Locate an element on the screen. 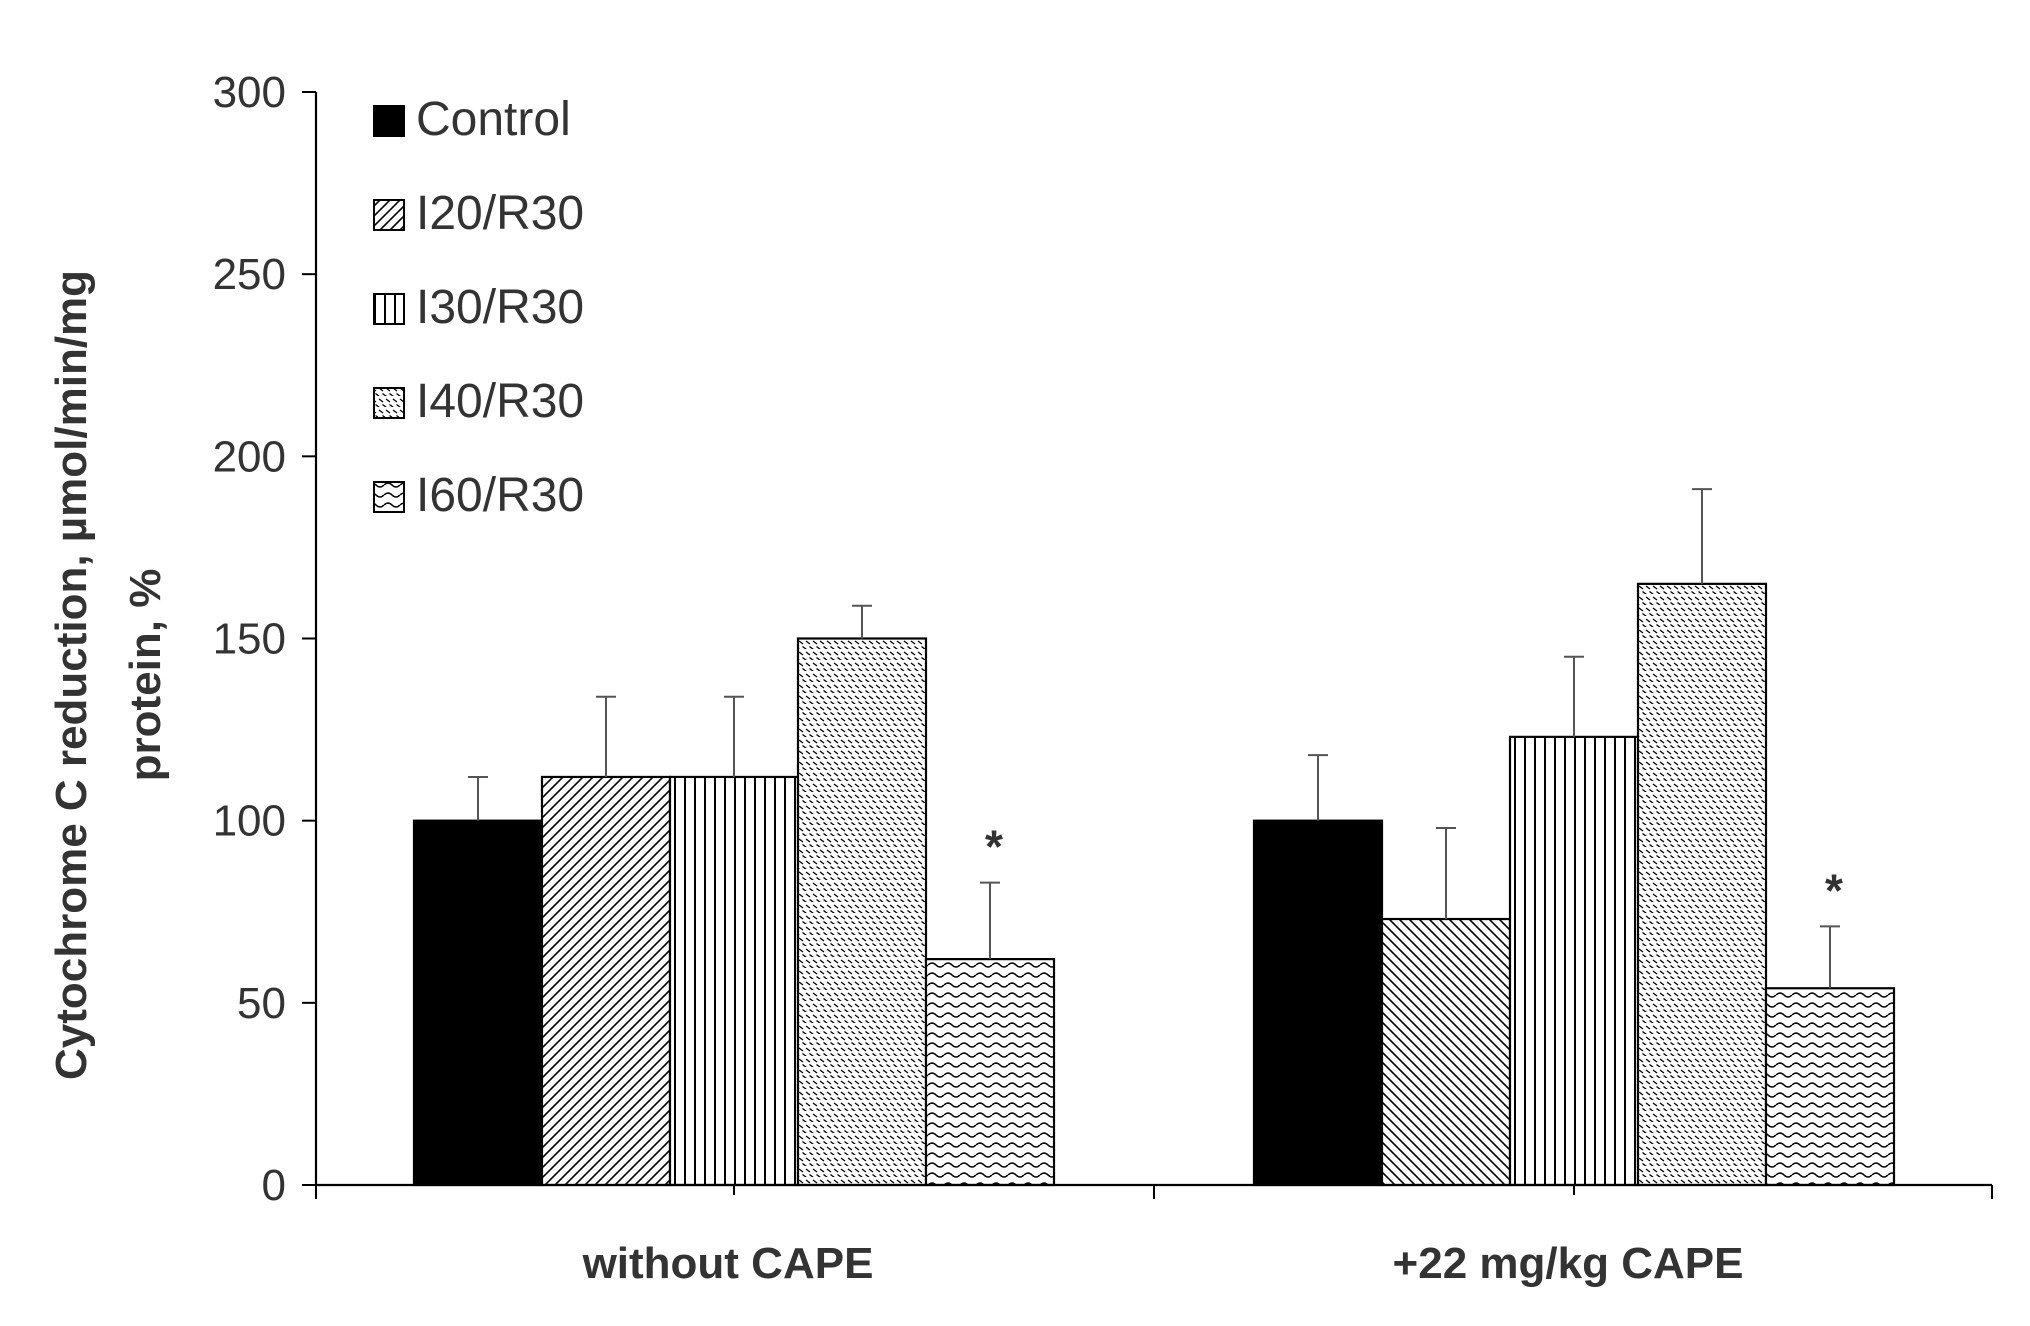 The width and height of the screenshot is (2030, 1326). legend-swatch-i40-r30 is located at coordinates (389, 403).